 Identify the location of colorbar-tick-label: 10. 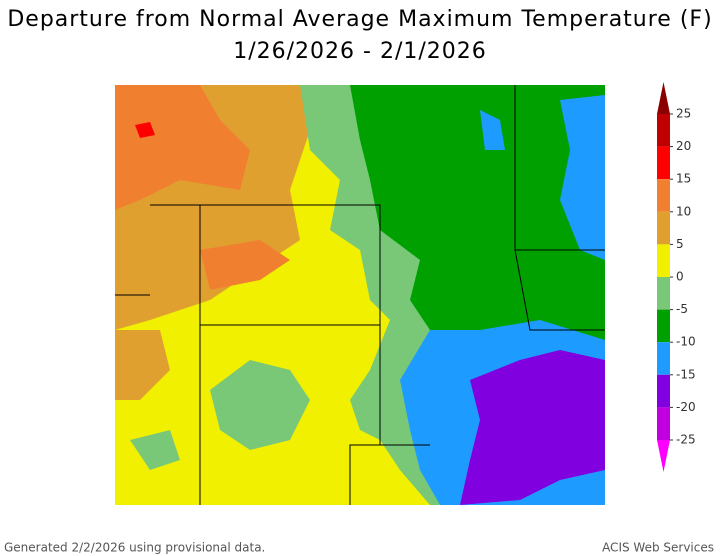
(683, 211).